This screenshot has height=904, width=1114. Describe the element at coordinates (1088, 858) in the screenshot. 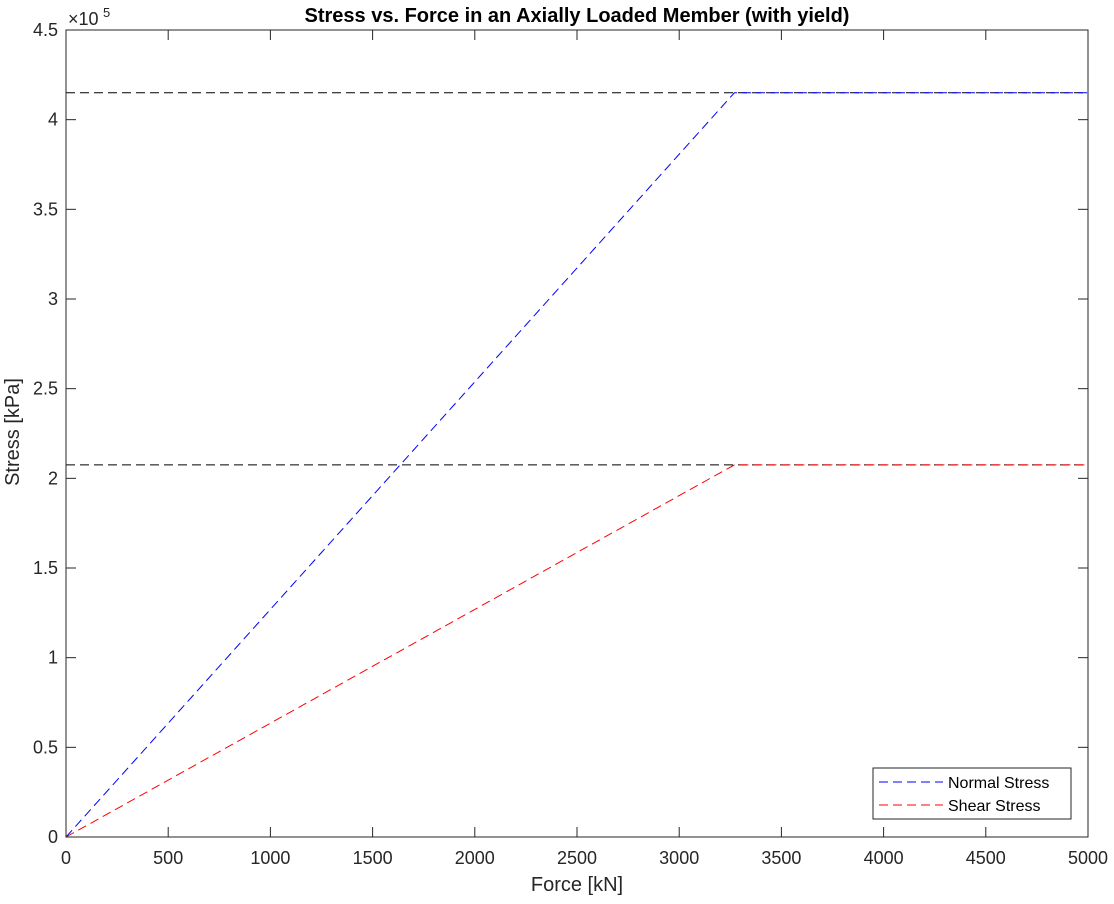

I see `x-tick-label: 5000` at that location.